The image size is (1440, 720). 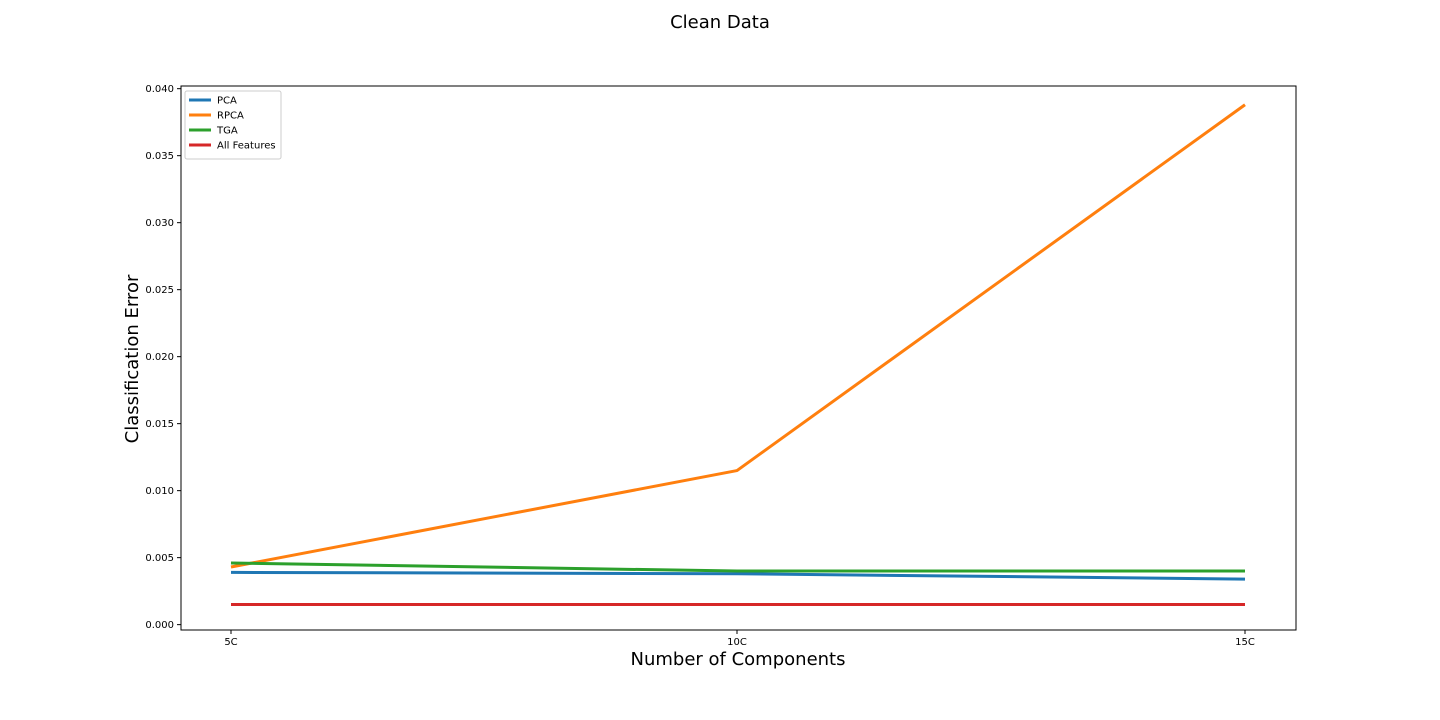 I want to click on y-tick-label: 0.025, so click(x=159, y=290).